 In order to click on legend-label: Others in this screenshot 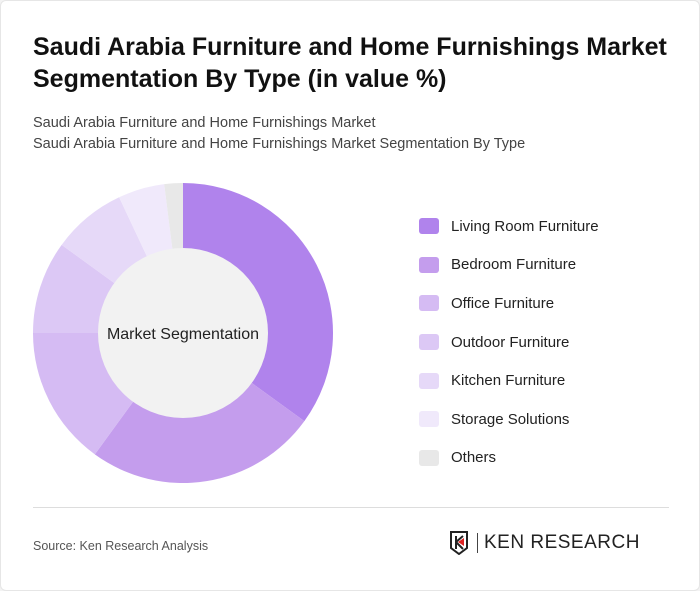, I will do `click(474, 458)`.